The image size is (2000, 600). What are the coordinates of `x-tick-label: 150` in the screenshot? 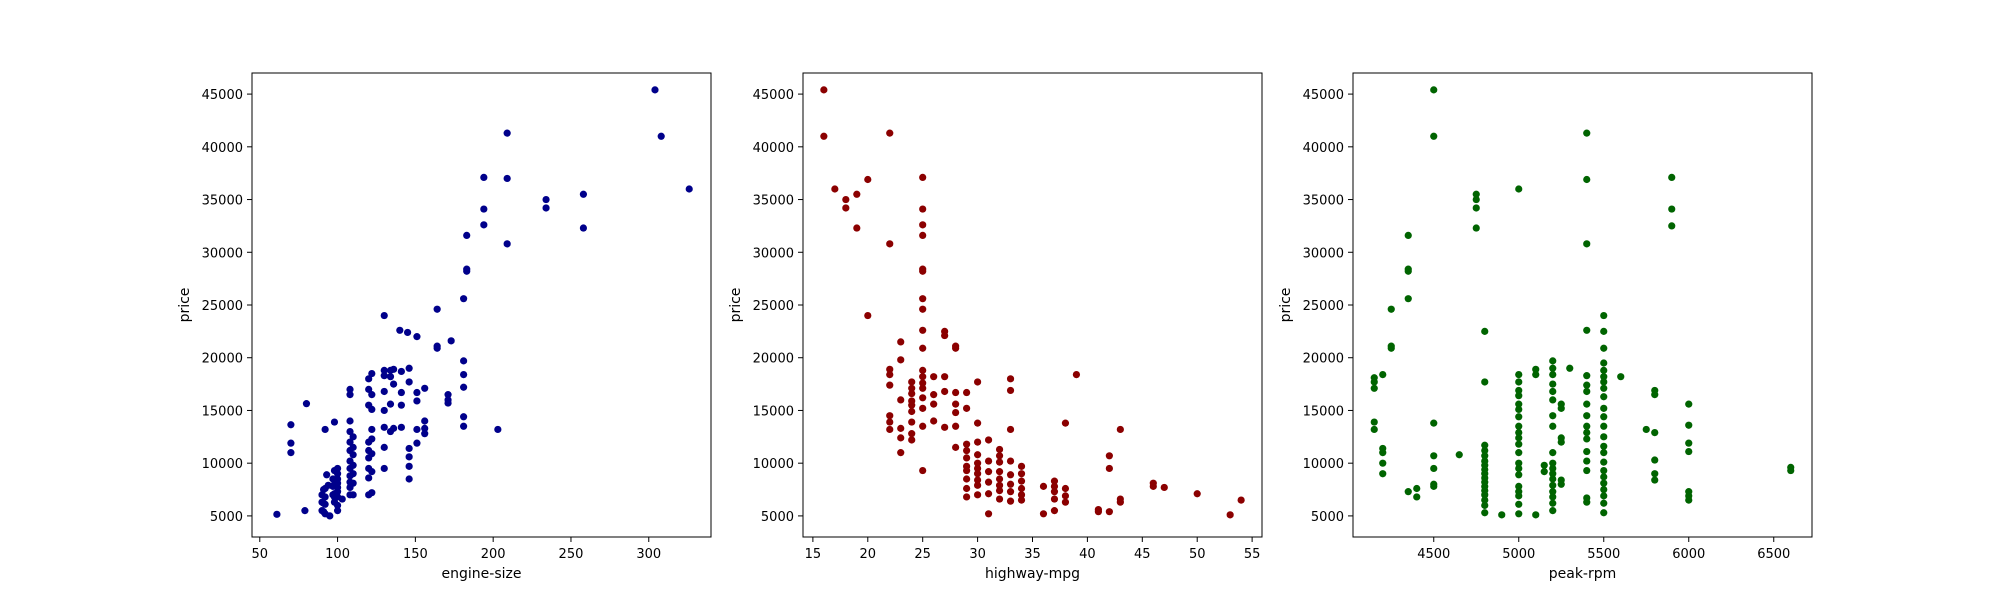 It's located at (415, 554).